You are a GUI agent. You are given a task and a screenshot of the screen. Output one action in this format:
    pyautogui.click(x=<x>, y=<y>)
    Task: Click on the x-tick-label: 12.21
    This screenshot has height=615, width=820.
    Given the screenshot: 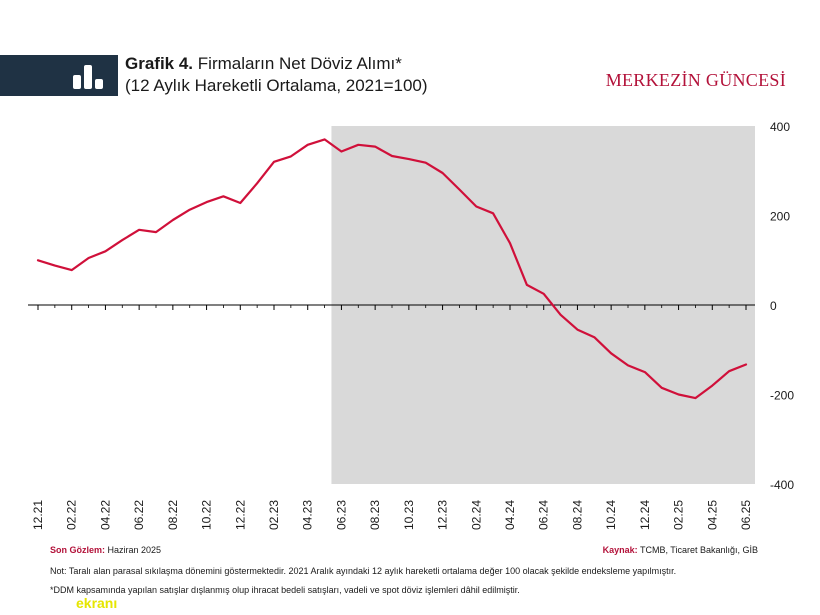 What is the action you would take?
    pyautogui.click(x=38, y=515)
    